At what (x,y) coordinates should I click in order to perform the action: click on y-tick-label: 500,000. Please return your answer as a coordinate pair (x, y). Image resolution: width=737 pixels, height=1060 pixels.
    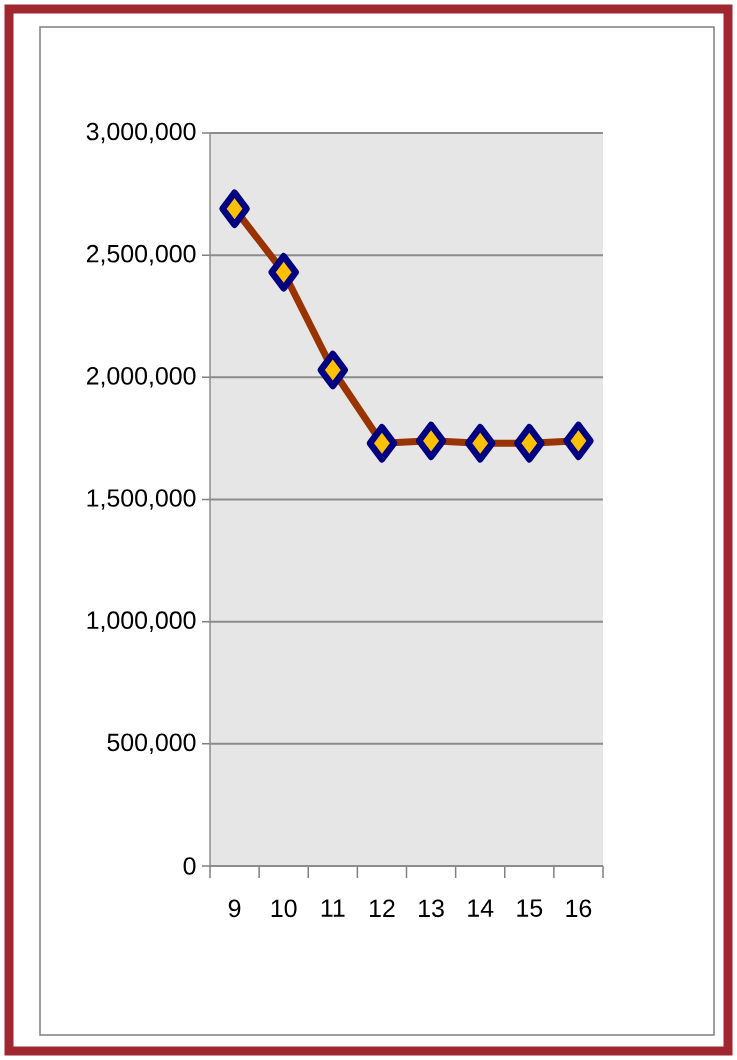
    Looking at the image, I should click on (151, 744).